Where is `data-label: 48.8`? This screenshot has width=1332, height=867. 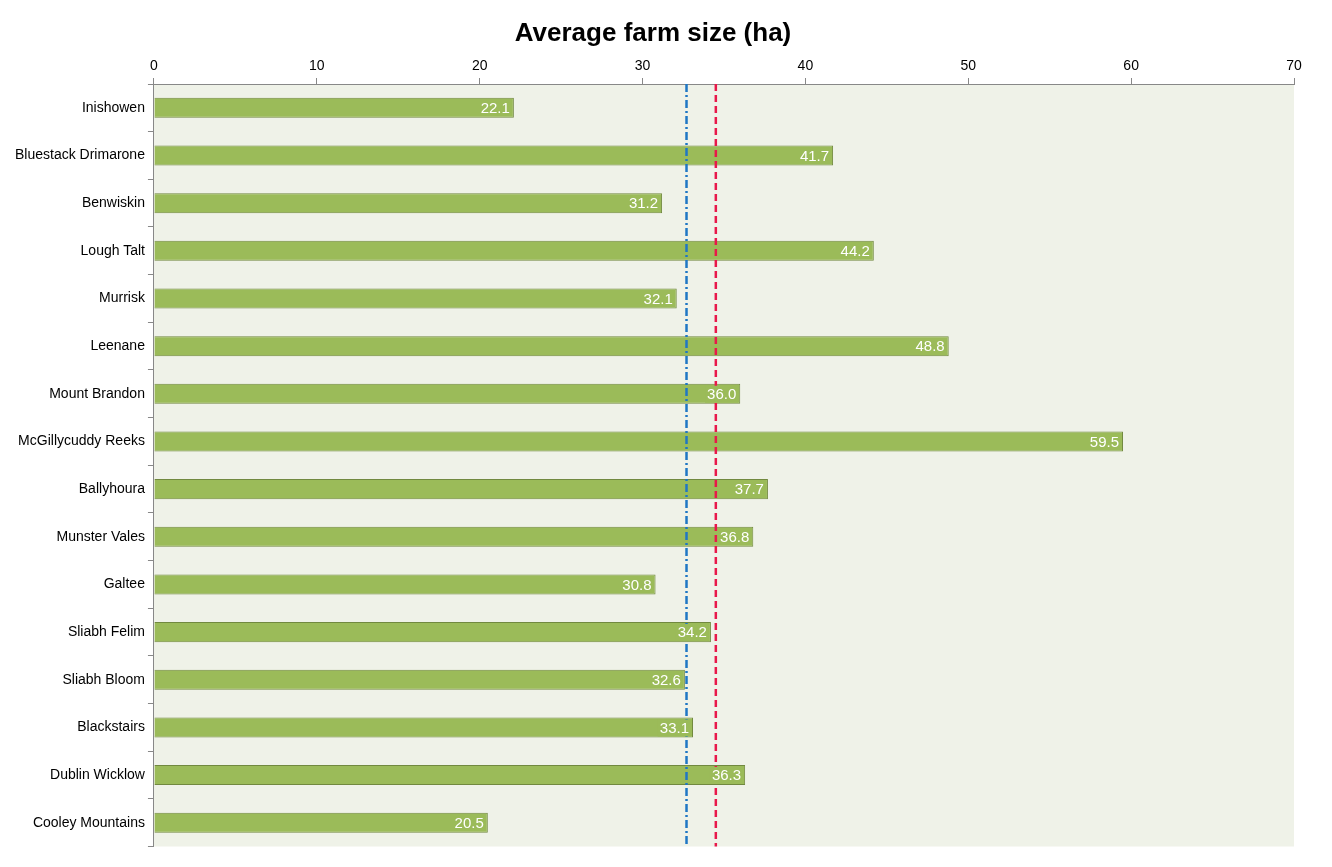
data-label: 48.8 is located at coordinates (930, 346).